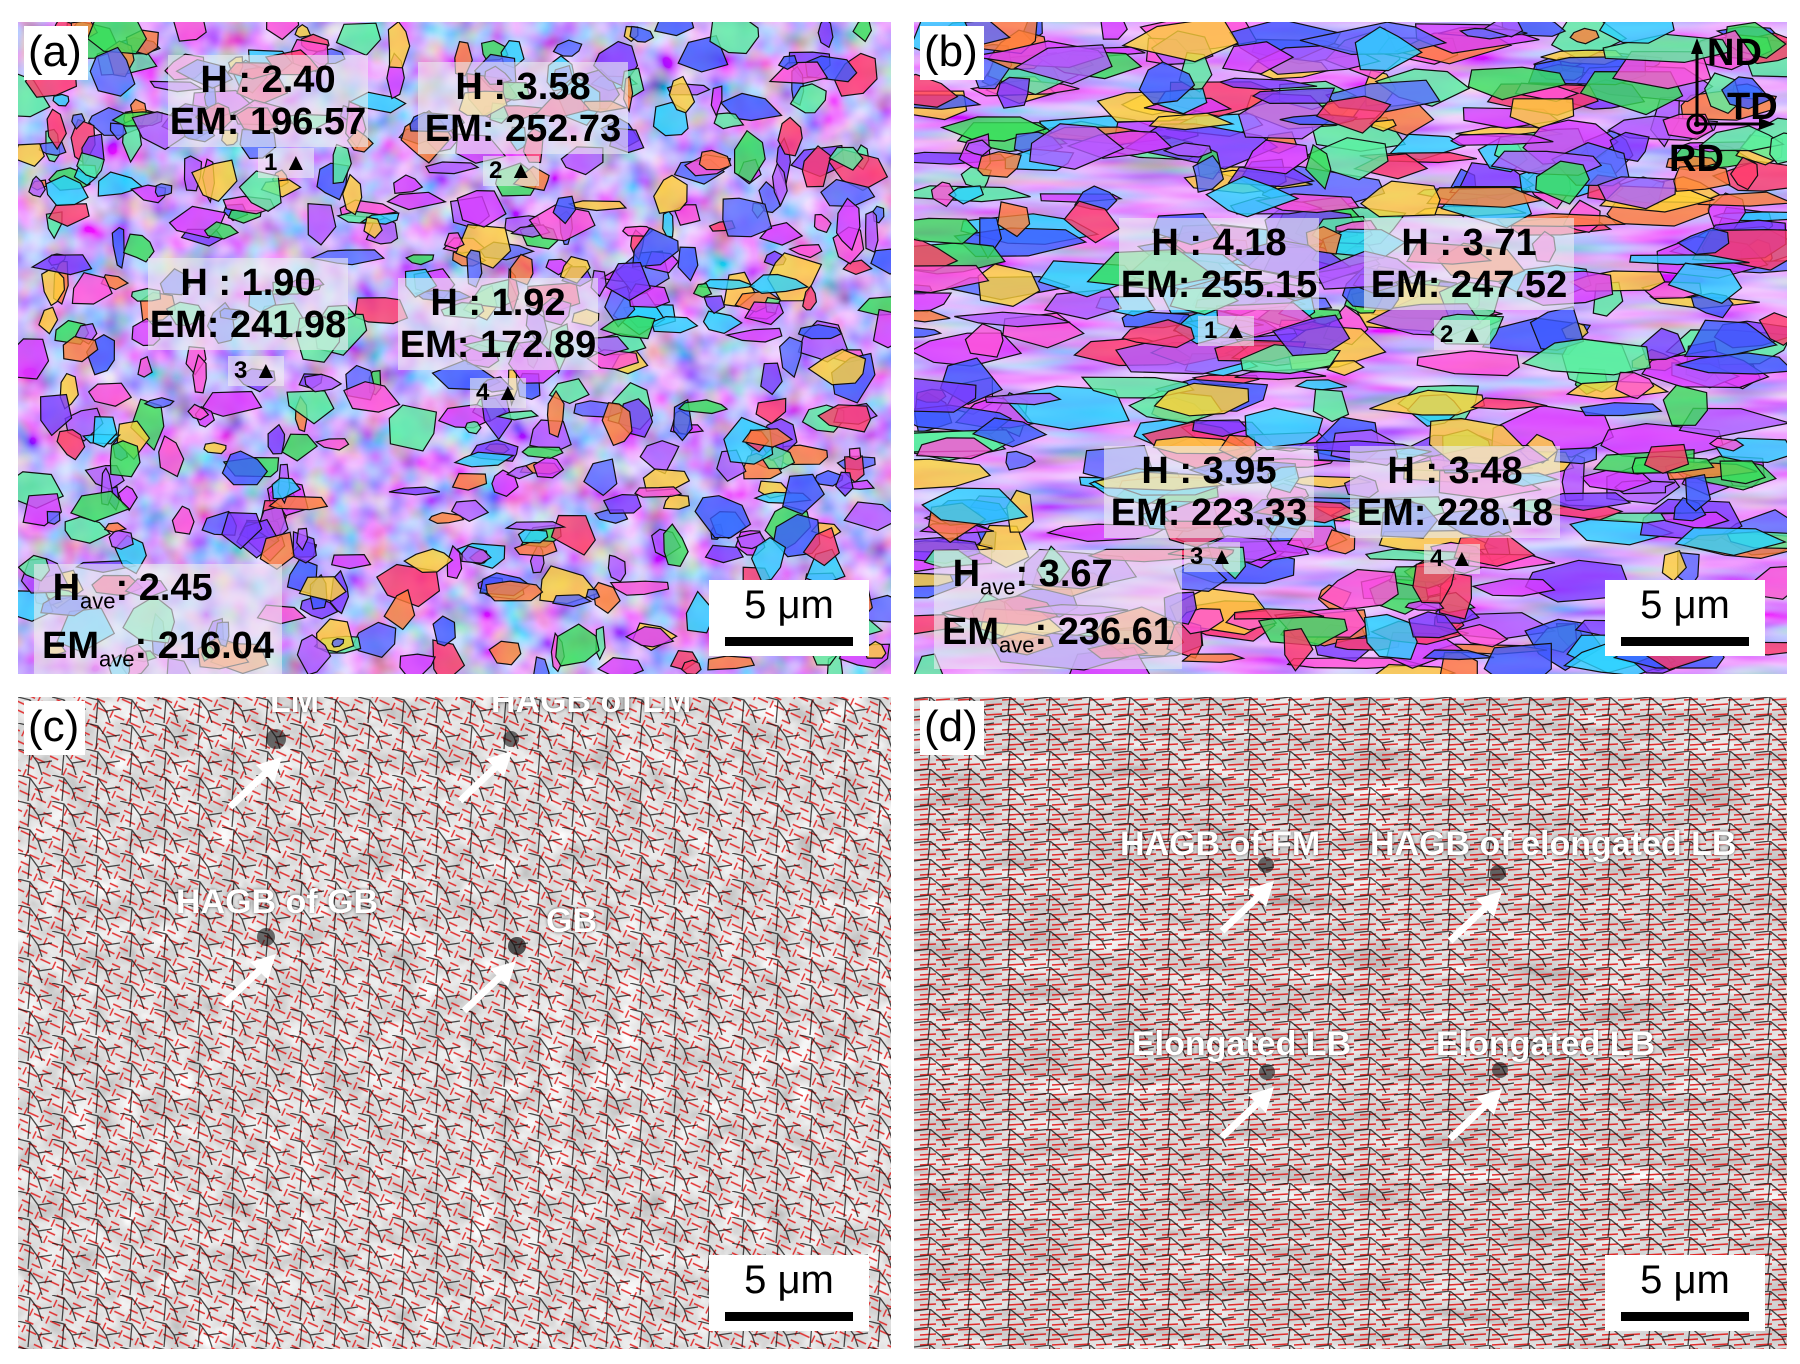  Describe the element at coordinates (1058, 610) in the screenshot. I see `average-values: Have: 3.67 EMave: 236.61` at that location.